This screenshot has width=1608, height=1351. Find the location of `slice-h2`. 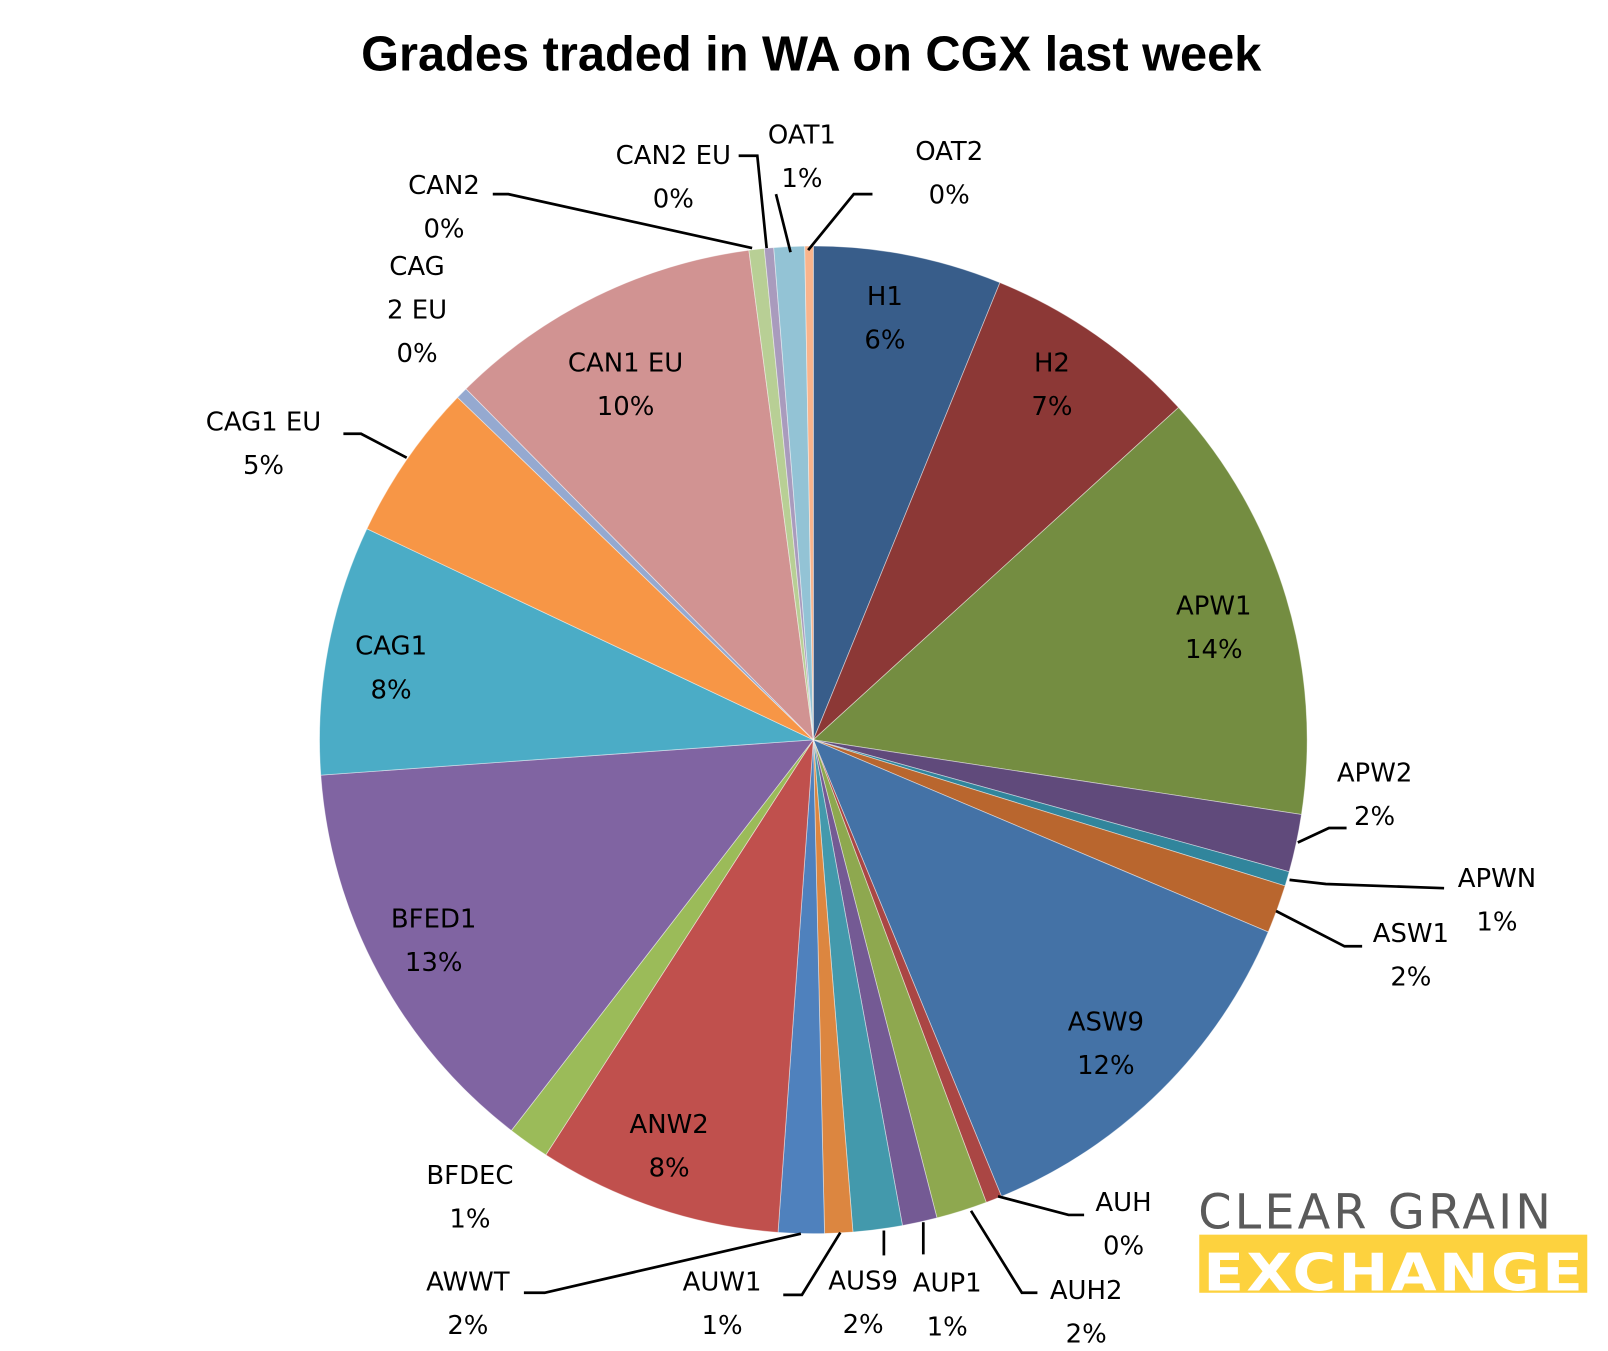

slice-h2 is located at coordinates (996, 511).